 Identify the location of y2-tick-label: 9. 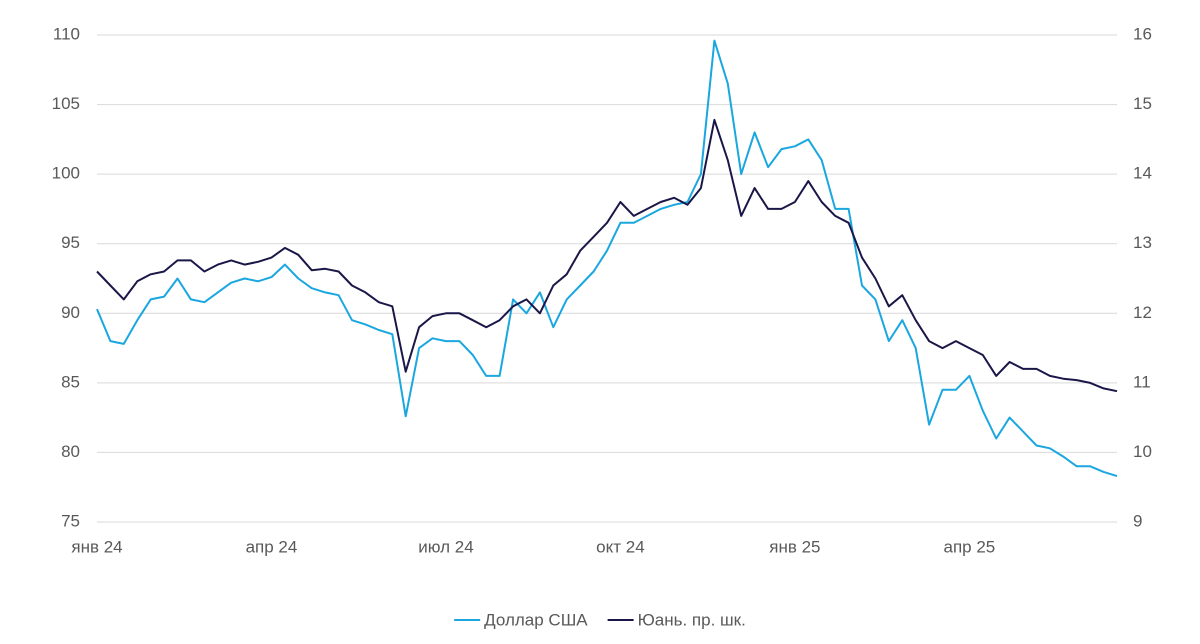
(1137, 520).